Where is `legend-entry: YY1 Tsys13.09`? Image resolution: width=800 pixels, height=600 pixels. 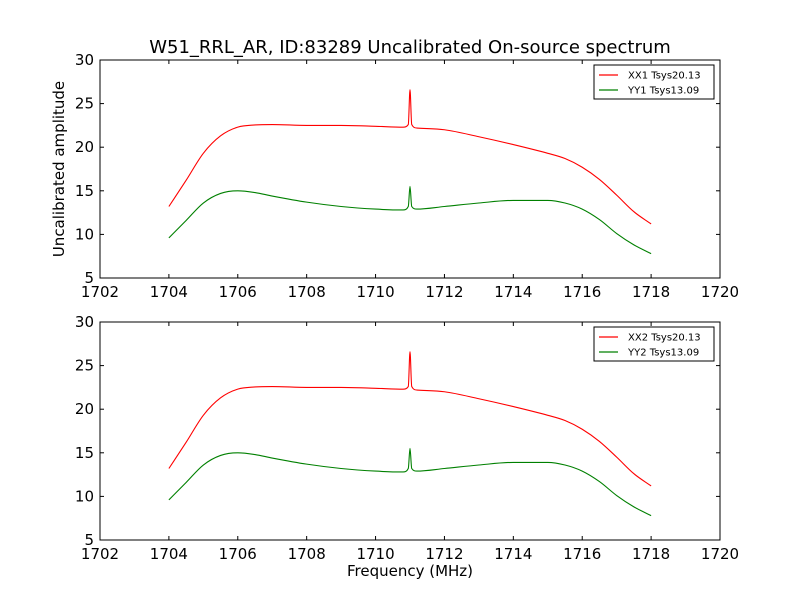
legend-entry: YY1 Tsys13.09 is located at coordinates (663, 91).